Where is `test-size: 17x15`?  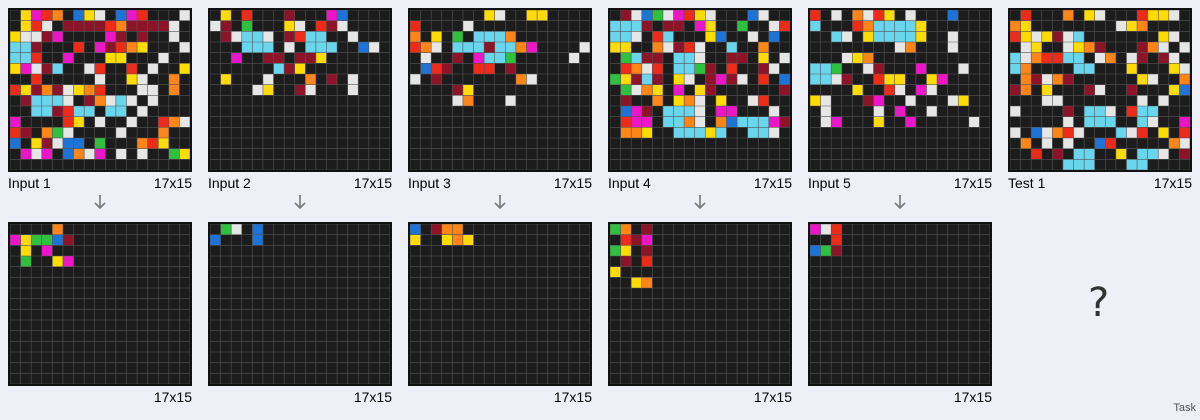
test-size: 17x15 is located at coordinates (1172, 183).